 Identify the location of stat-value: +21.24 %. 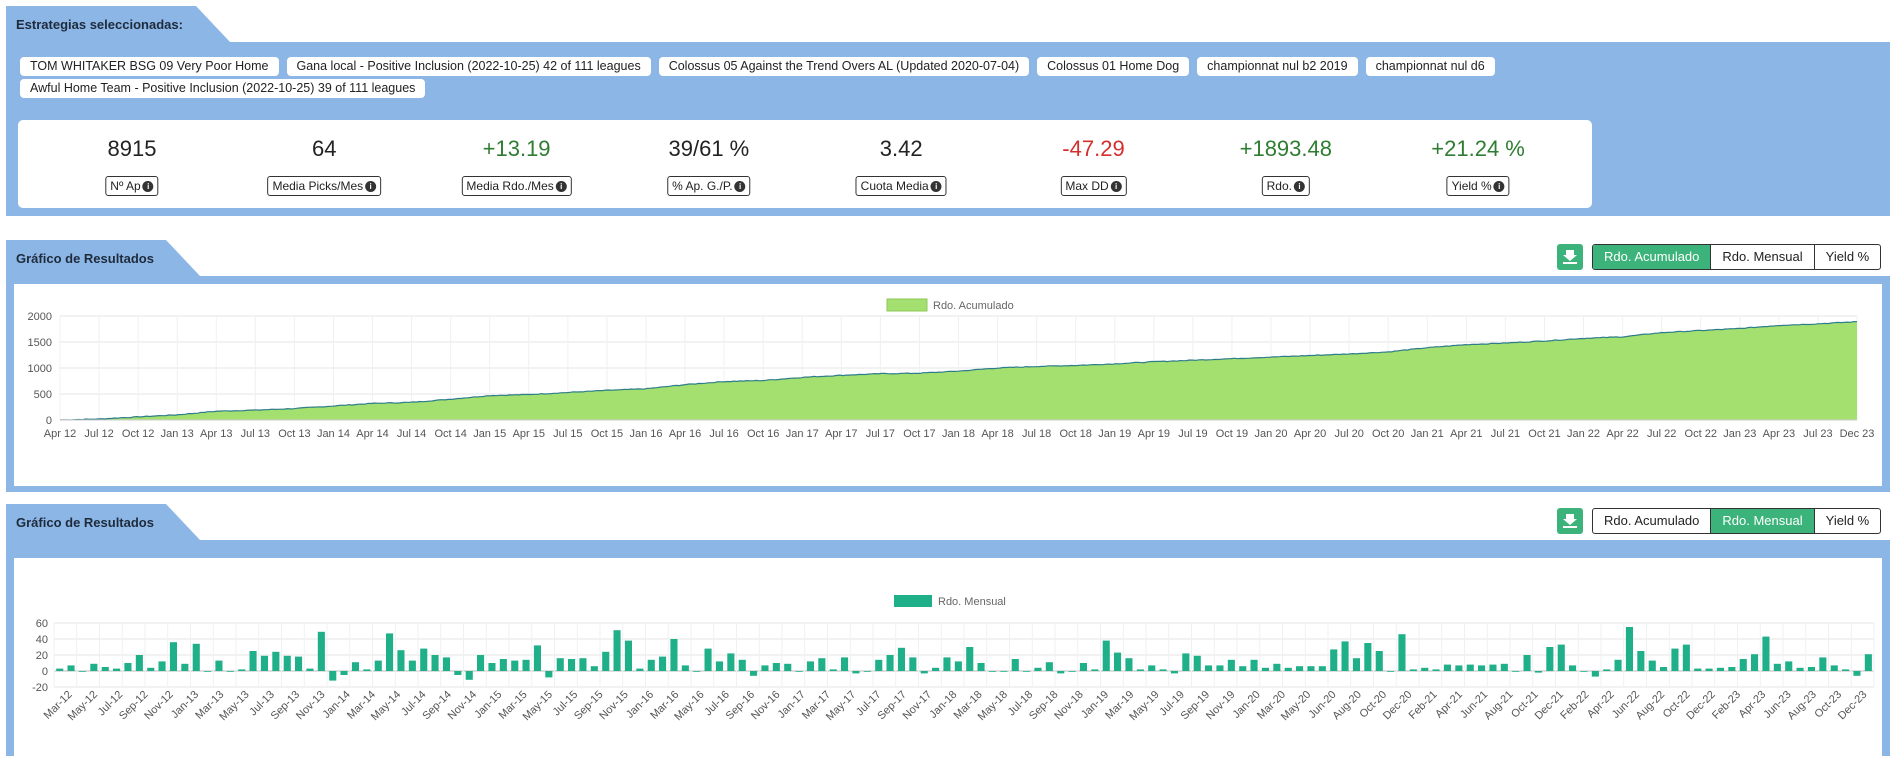
(1478, 148).